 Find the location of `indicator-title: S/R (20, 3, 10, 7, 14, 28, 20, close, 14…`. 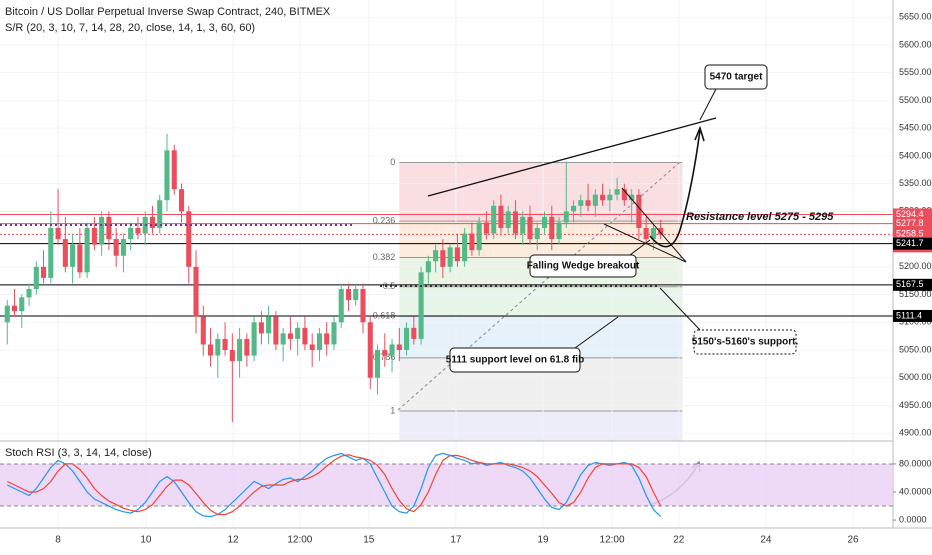

indicator-title: S/R (20, 3, 10, 7, 14, 28, 20, close, 14… is located at coordinates (130, 28).